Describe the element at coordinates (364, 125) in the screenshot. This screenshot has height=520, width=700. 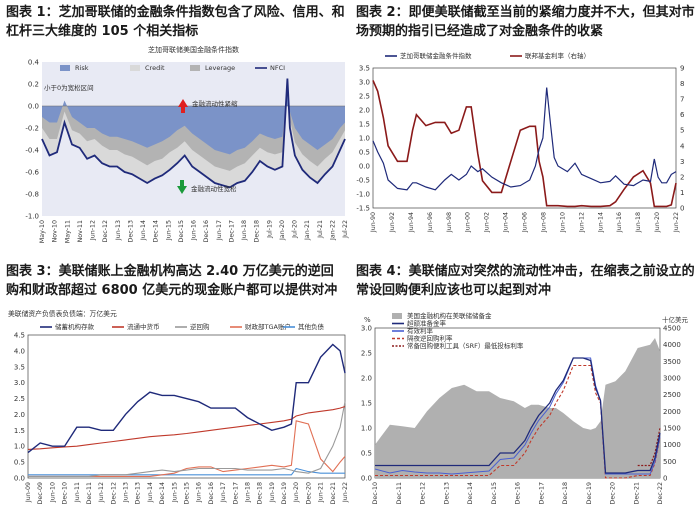
I see `c2-y-tick-label: 1.5` at that location.